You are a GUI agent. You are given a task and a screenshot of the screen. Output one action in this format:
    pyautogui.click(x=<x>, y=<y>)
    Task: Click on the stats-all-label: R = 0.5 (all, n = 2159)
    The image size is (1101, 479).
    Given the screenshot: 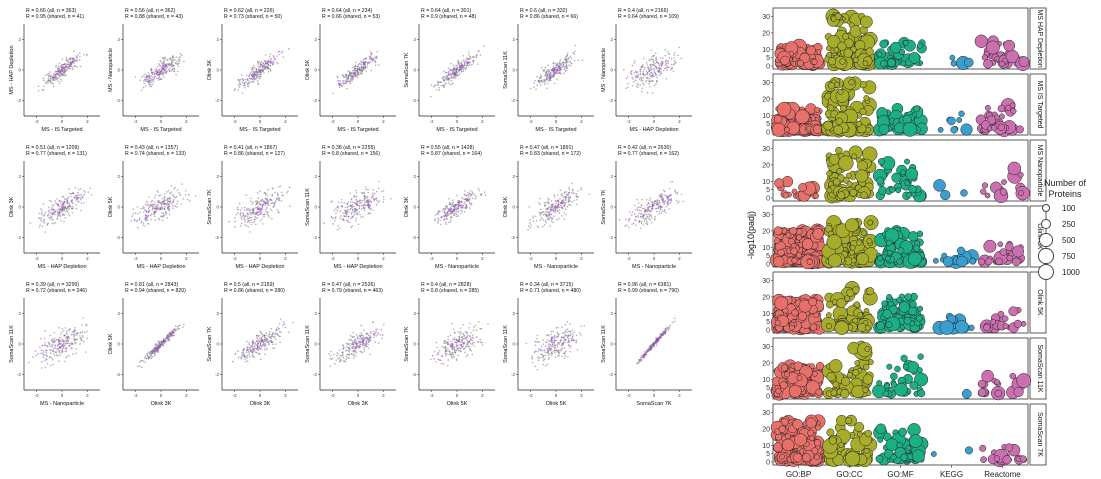 What is the action you would take?
    pyautogui.click(x=249, y=285)
    